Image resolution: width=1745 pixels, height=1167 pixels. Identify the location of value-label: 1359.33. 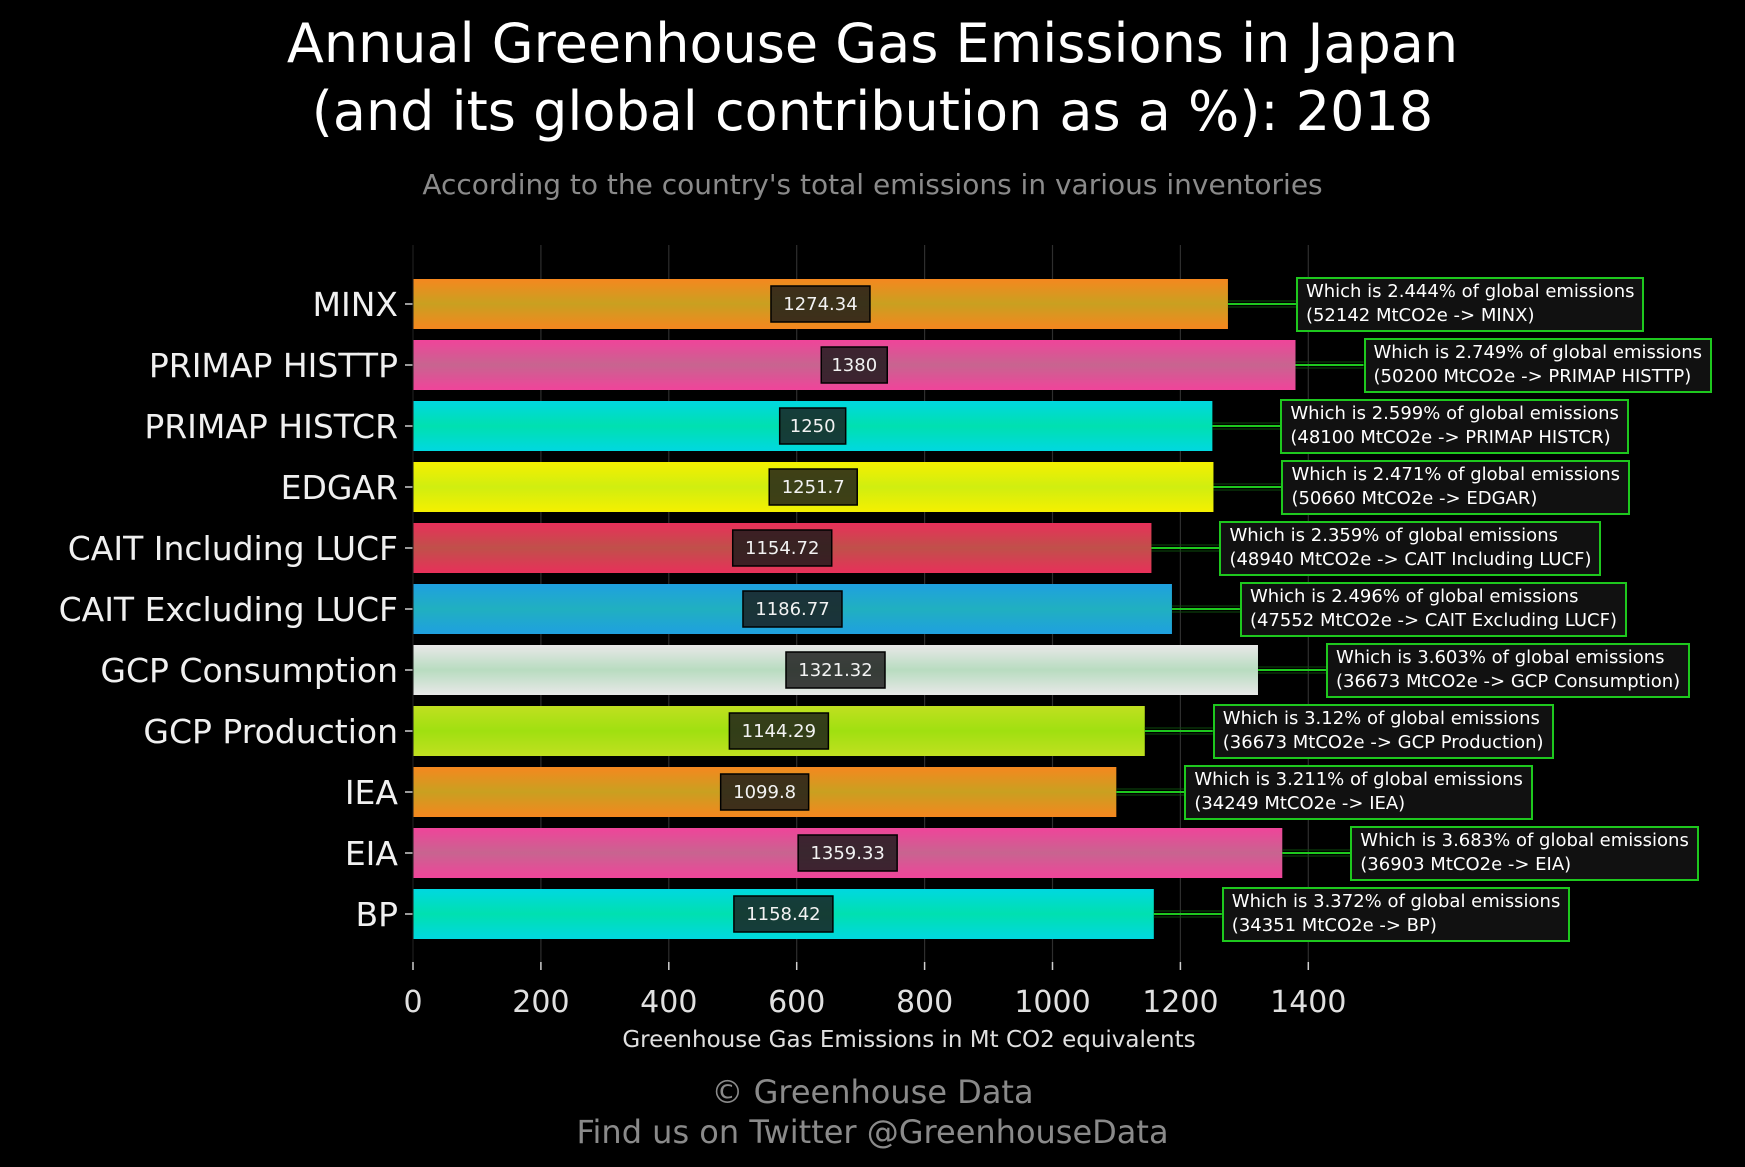
(847, 853).